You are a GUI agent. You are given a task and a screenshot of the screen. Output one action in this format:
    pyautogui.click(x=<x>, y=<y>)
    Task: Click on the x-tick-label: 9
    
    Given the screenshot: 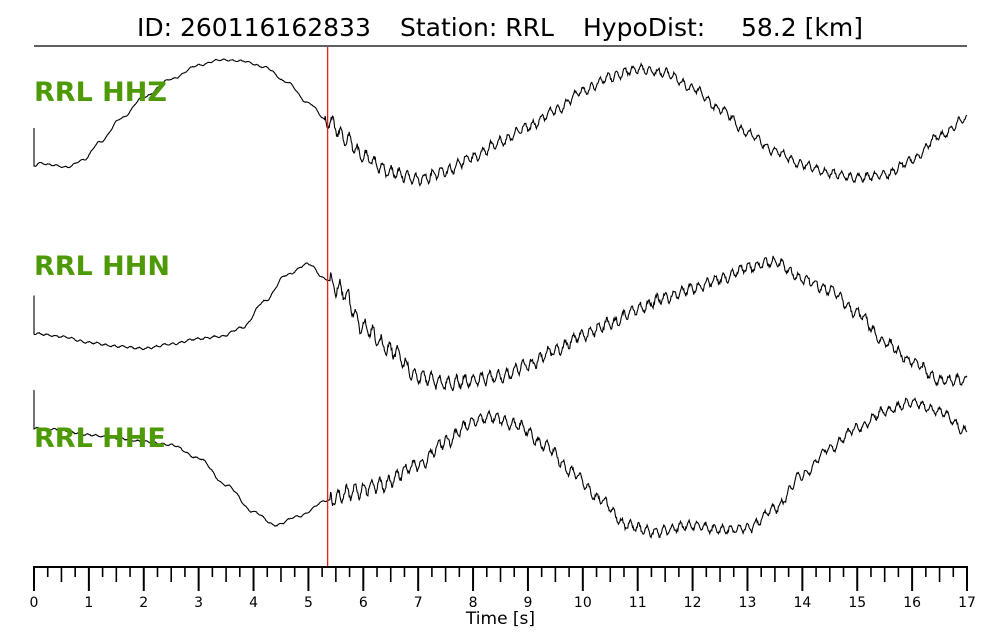 What is the action you would take?
    pyautogui.click(x=527, y=603)
    